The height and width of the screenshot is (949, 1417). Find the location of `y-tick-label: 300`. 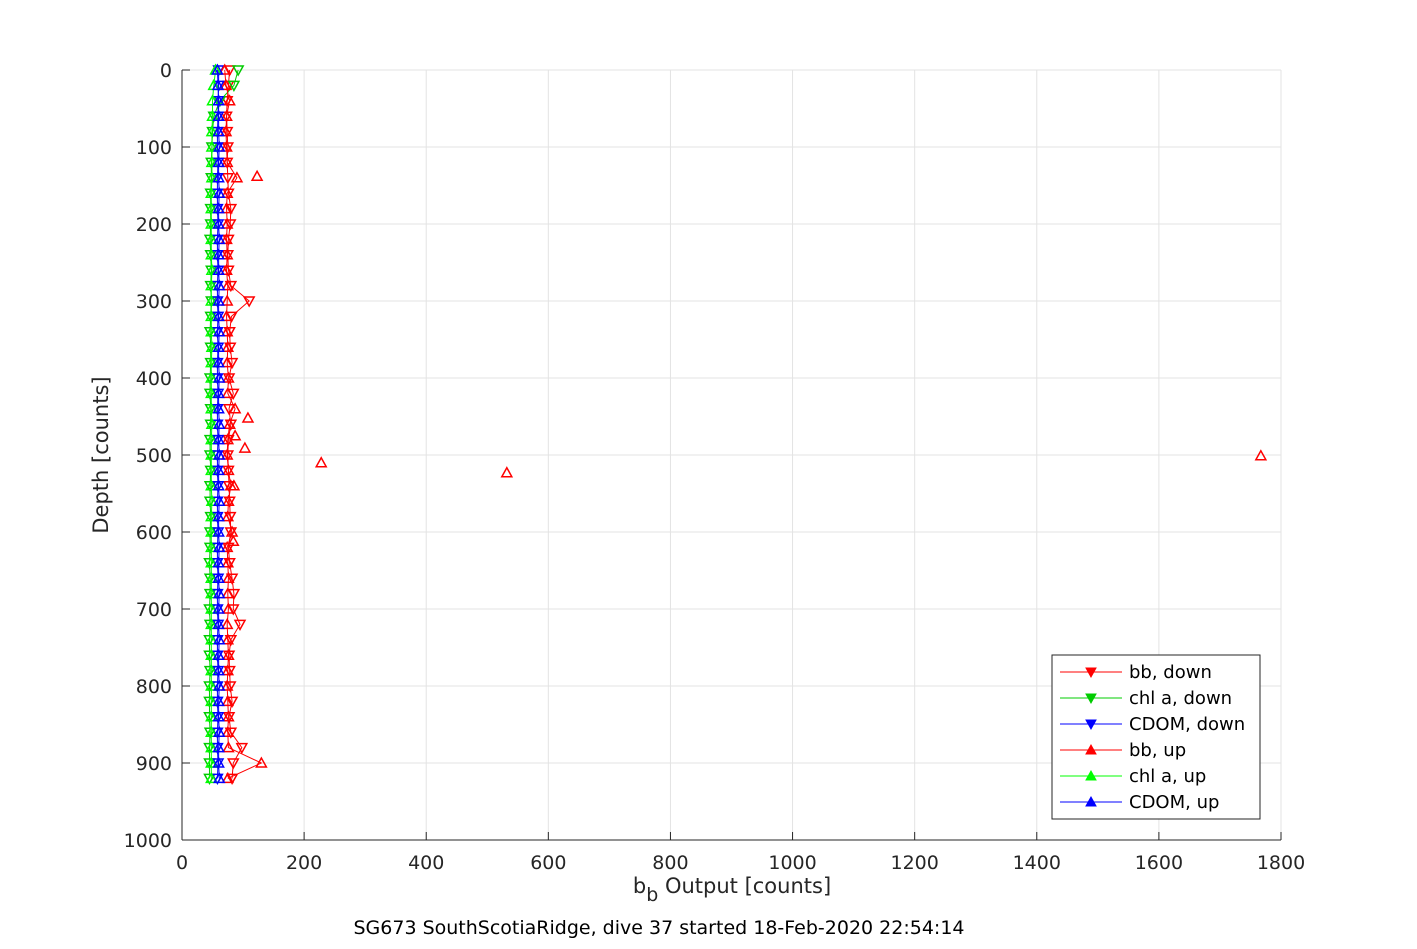

y-tick-label: 300 is located at coordinates (154, 302).